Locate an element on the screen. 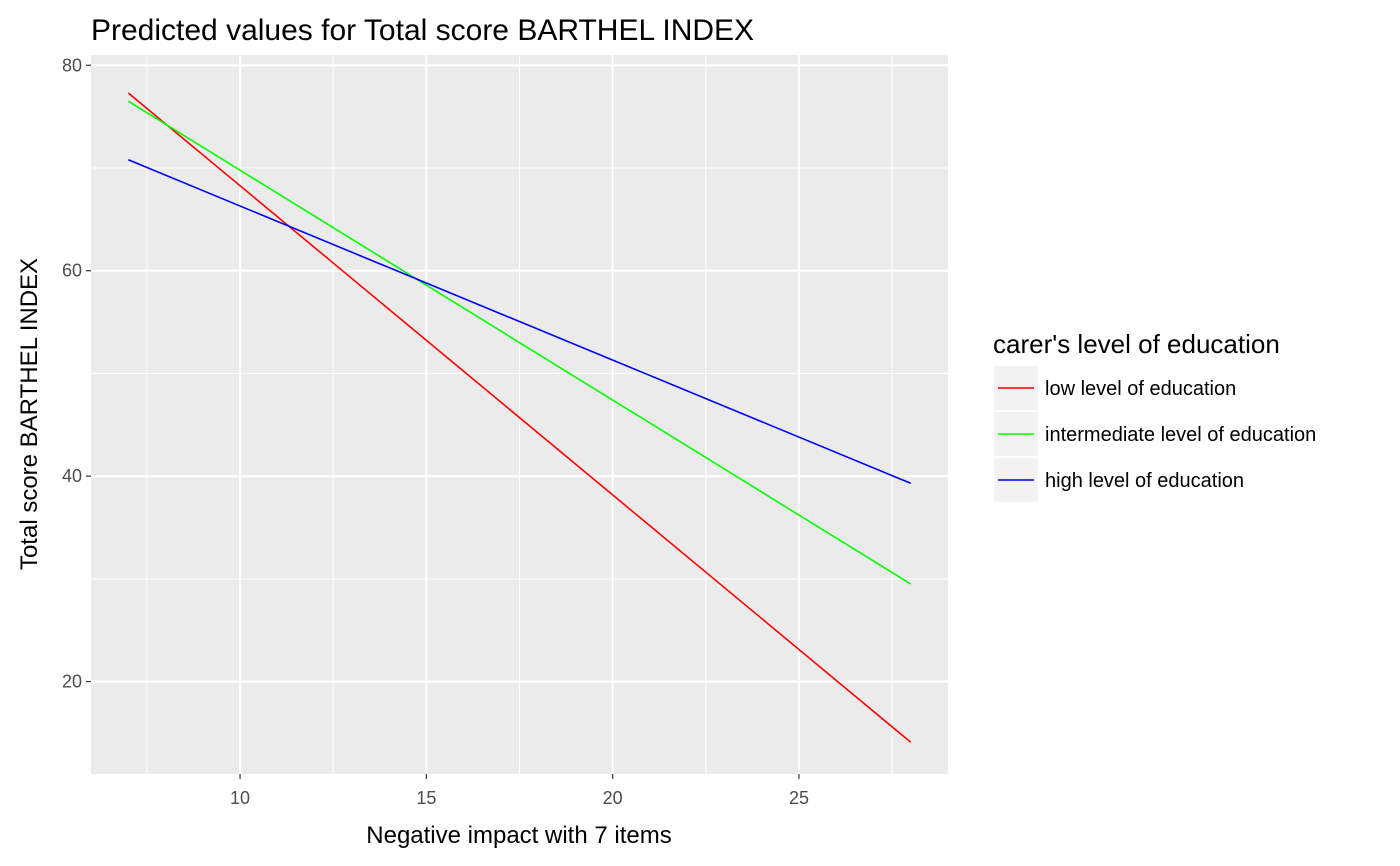 This screenshot has height=866, width=1400. x-axis-title: Negative impact with 7 items is located at coordinates (518, 835).